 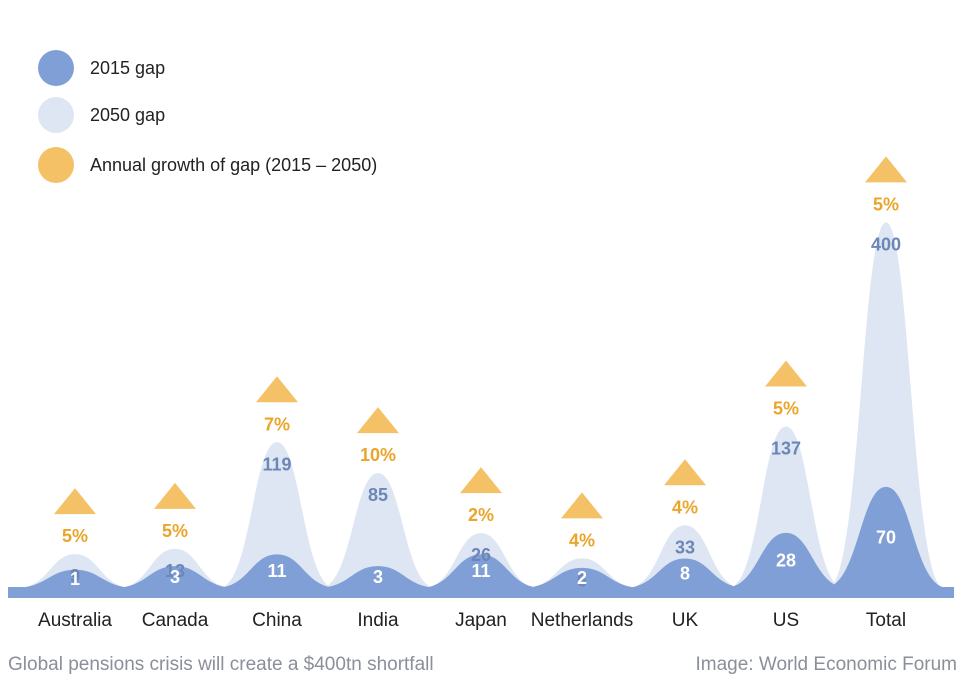 I want to click on legend-label-2015-gap: 2015 gap, so click(x=128, y=67).